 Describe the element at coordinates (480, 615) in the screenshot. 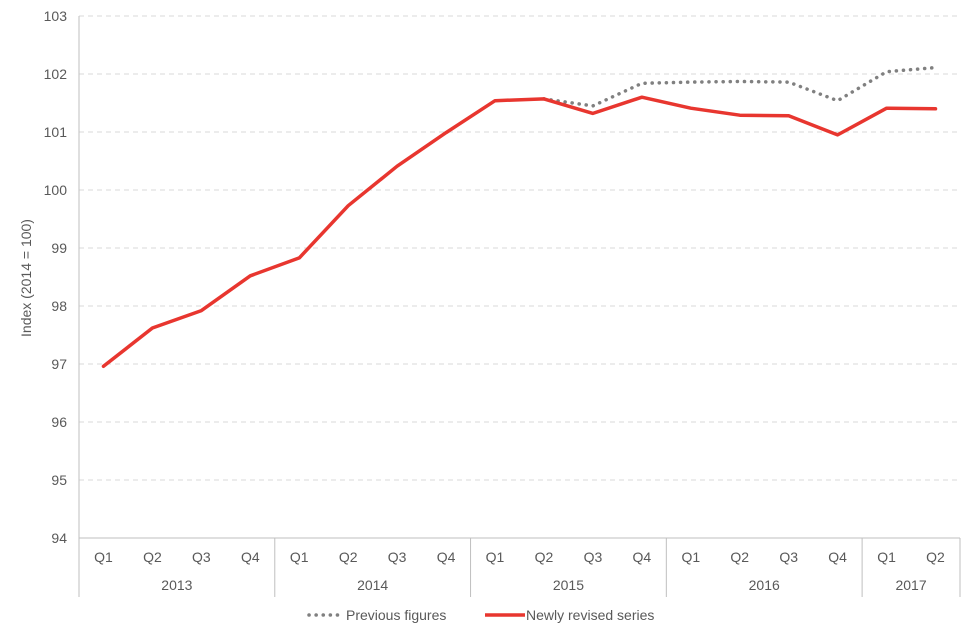

I see `legend: Previous figures Newly revised series` at that location.